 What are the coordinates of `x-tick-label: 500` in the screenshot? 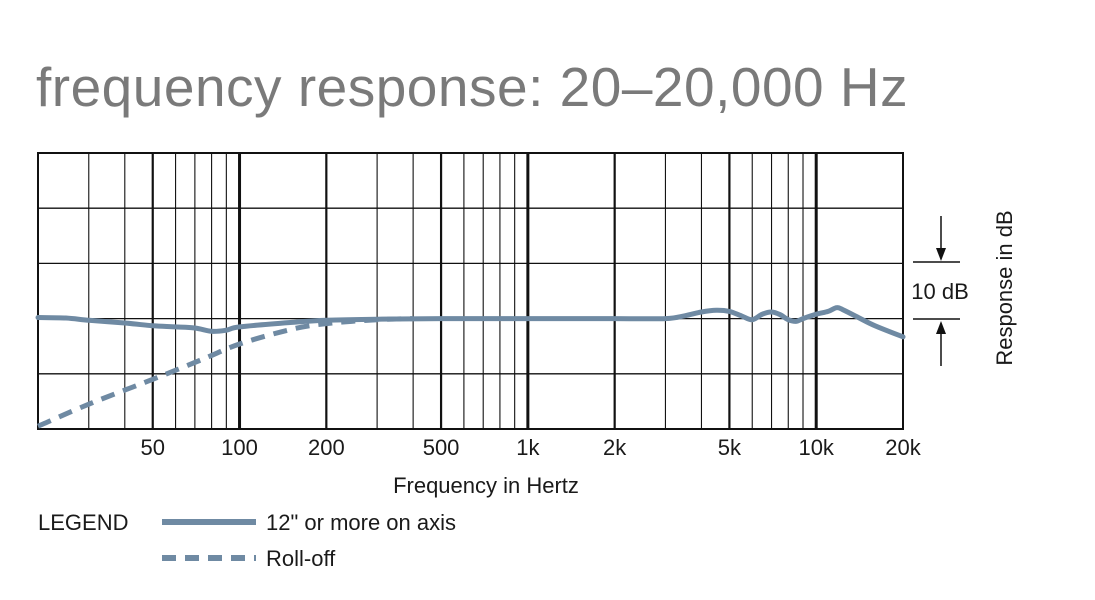 It's located at (441, 447).